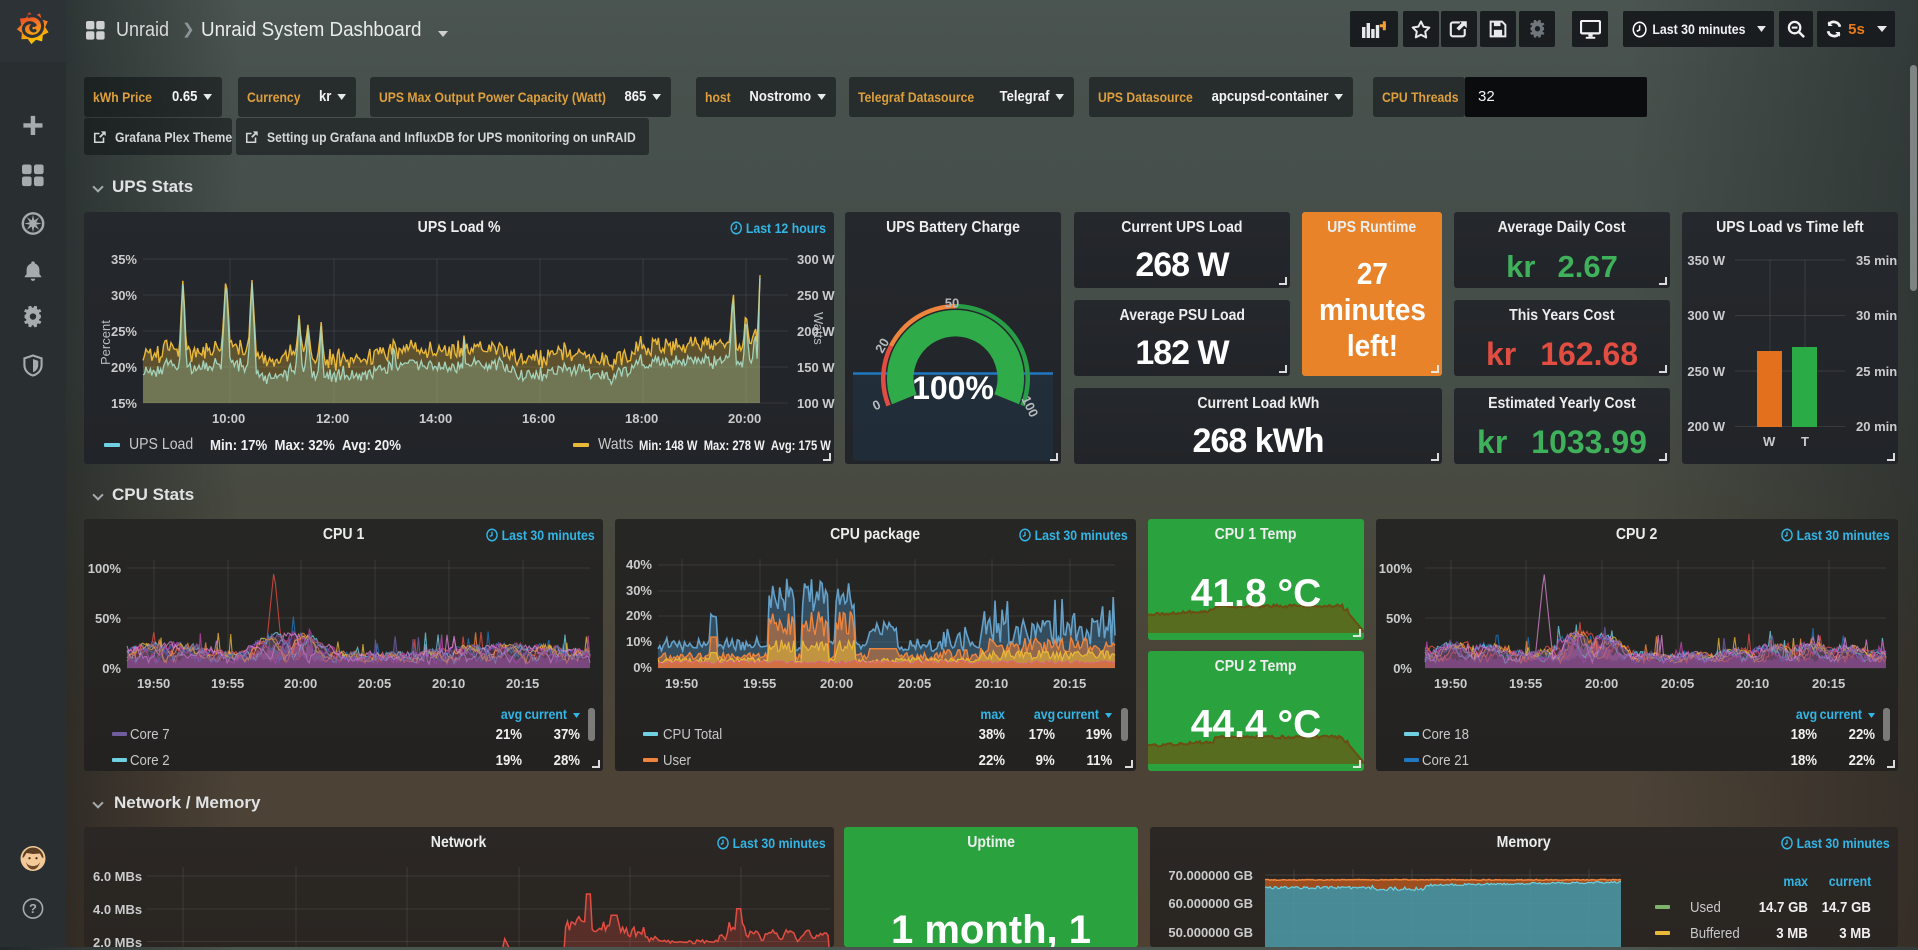  I want to click on svg-text: 50, so click(952, 302).